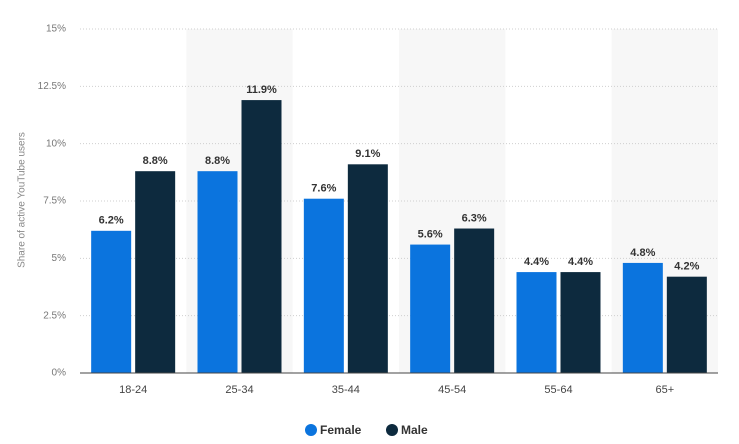 The width and height of the screenshot is (739, 444). What do you see at coordinates (414, 430) in the screenshot?
I see `legend-label: Male` at bounding box center [414, 430].